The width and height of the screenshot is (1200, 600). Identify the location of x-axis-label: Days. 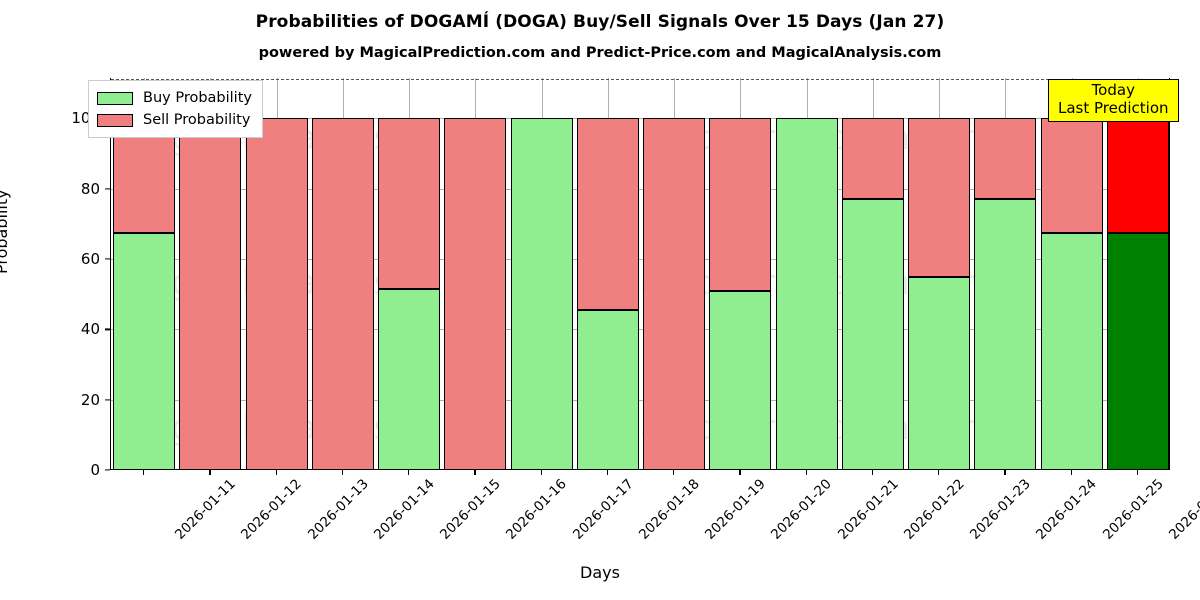
(600, 572).